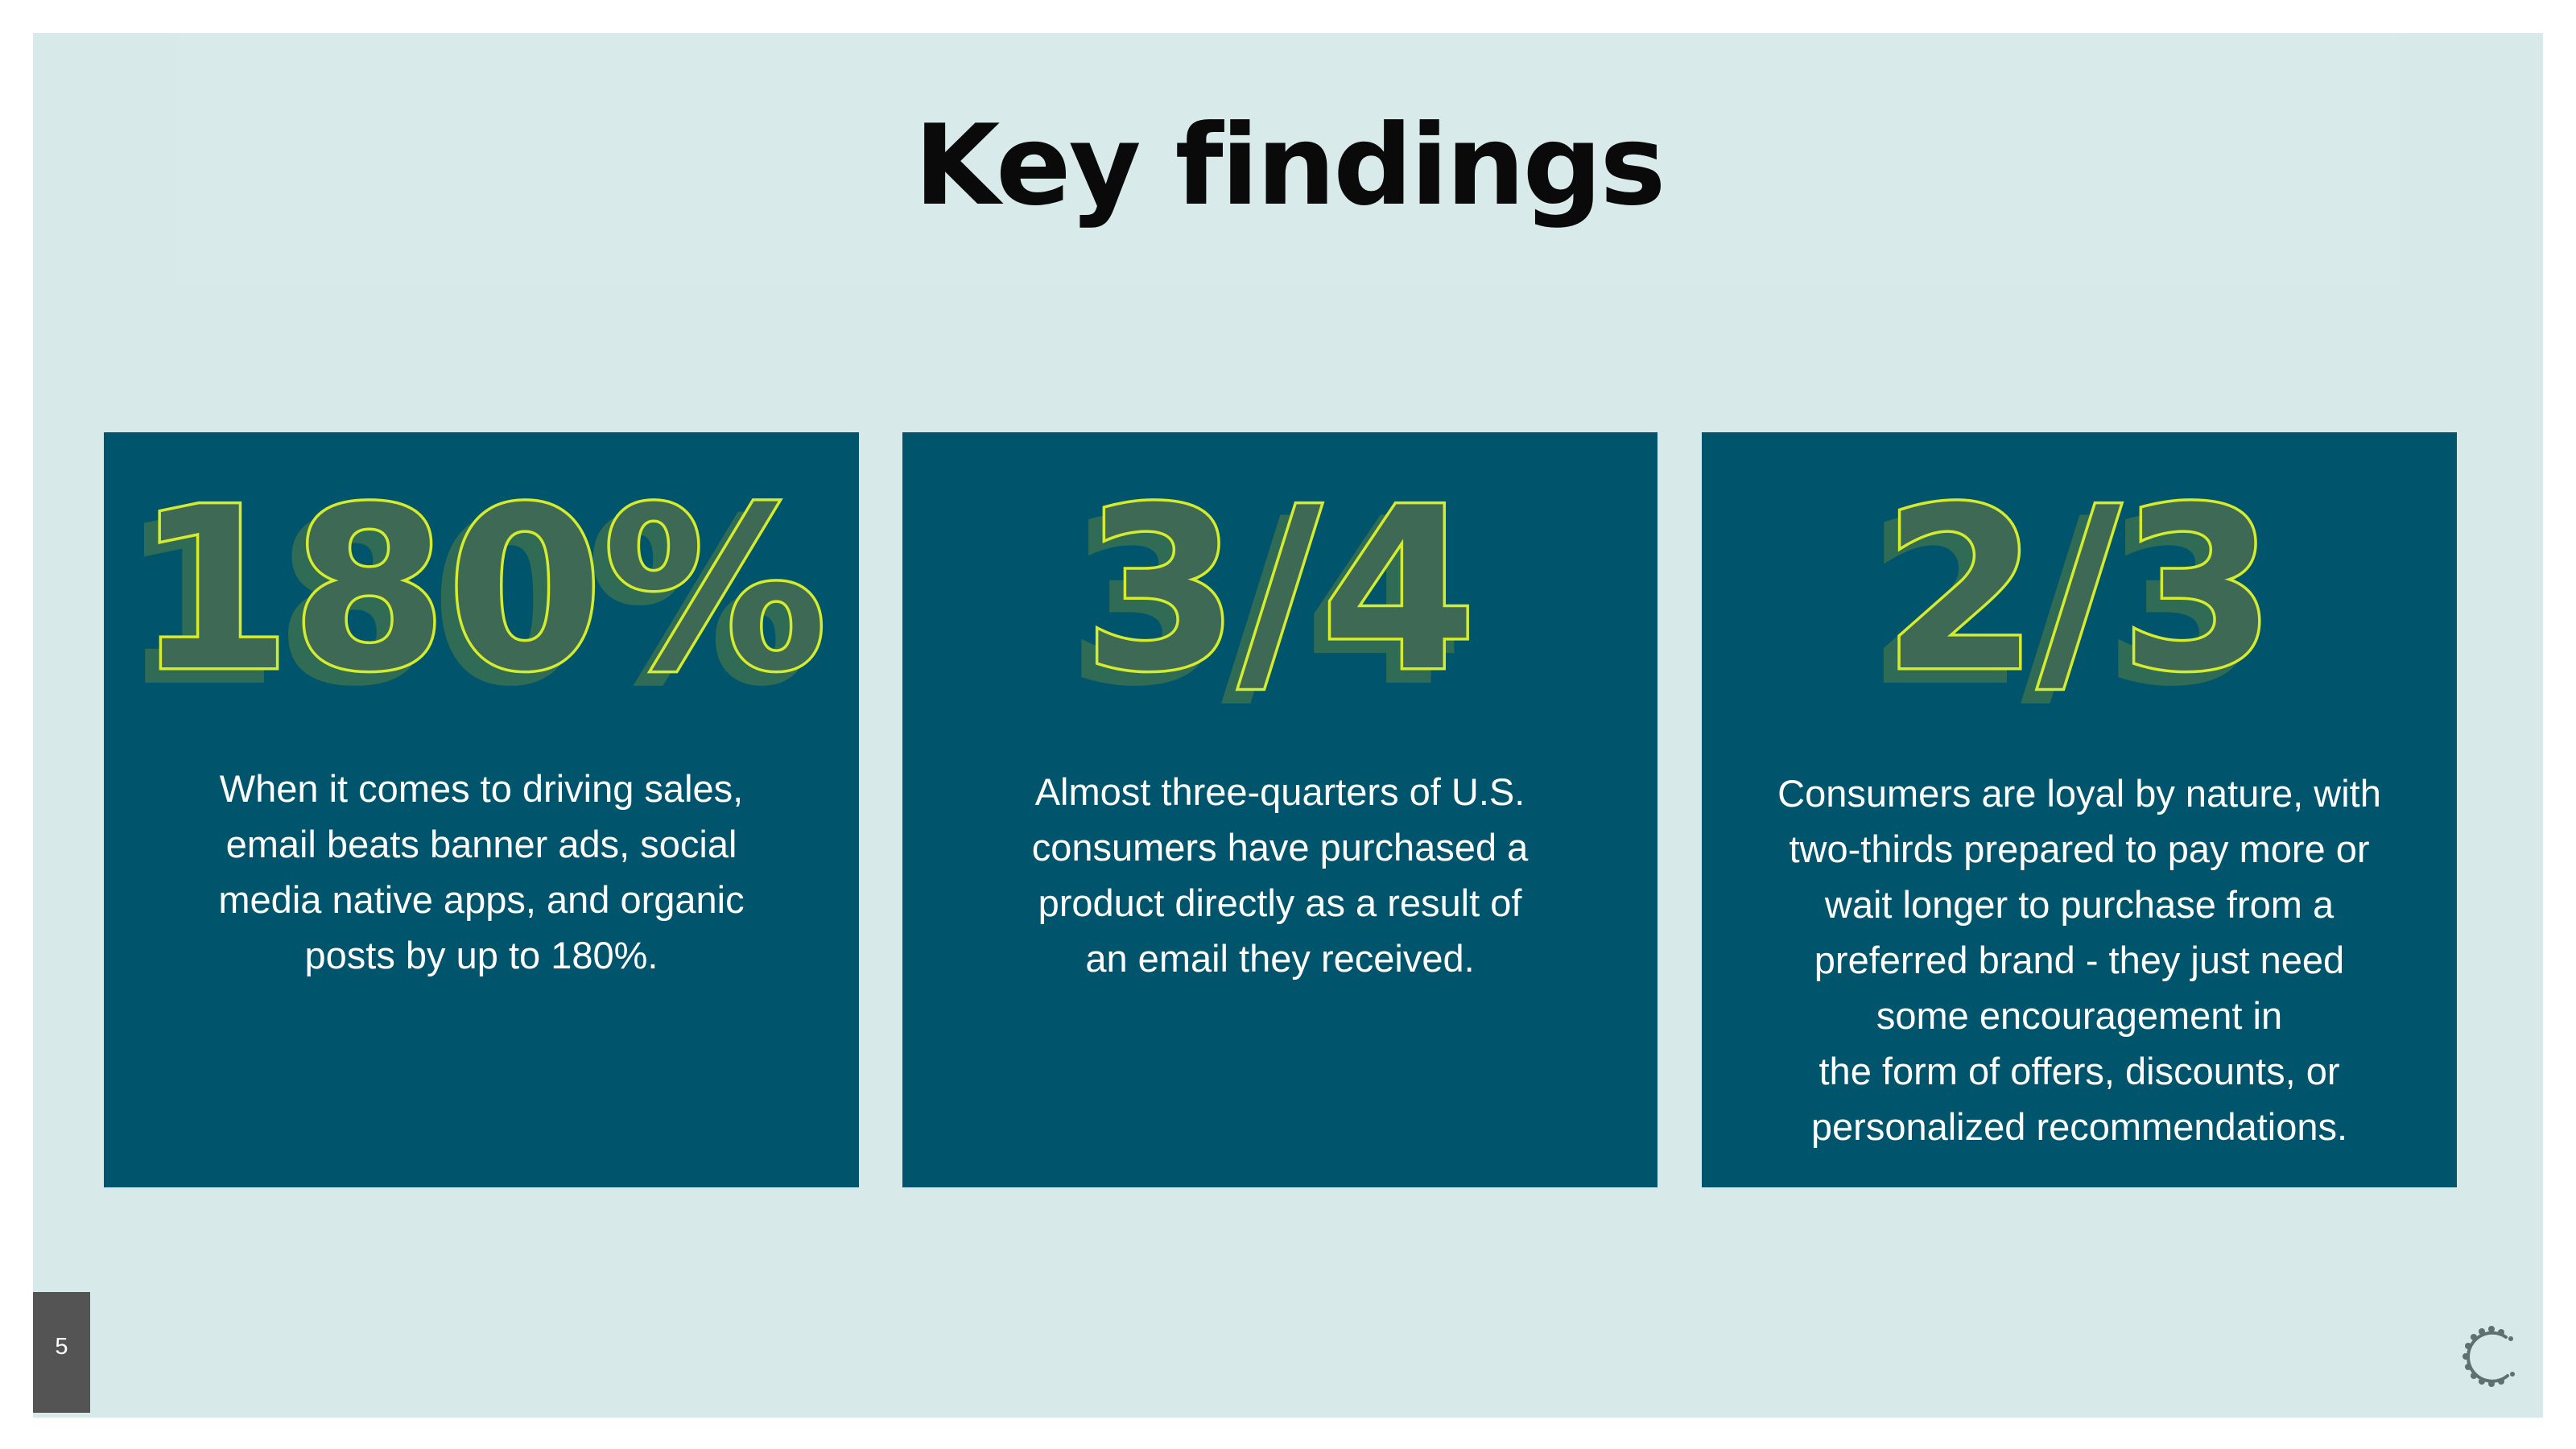 The image size is (2576, 1449). I want to click on stat-value: 180%, so click(482, 585).